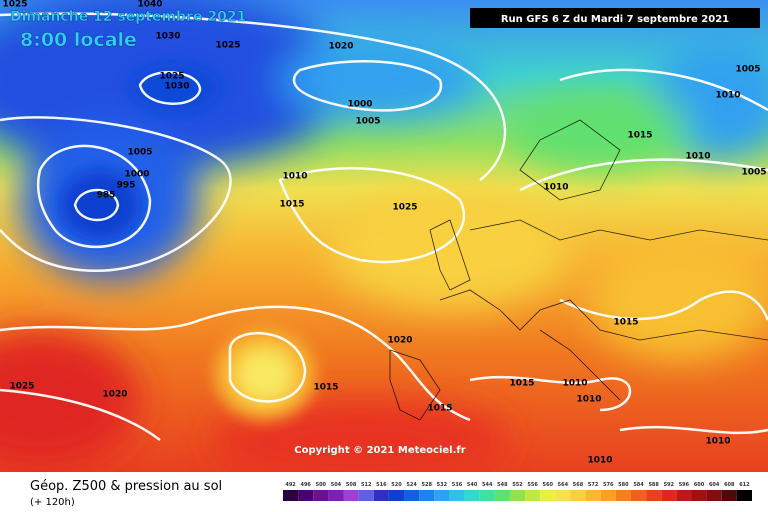  What do you see at coordinates (638, 485) in the screenshot?
I see `scale-label: 584` at bounding box center [638, 485].